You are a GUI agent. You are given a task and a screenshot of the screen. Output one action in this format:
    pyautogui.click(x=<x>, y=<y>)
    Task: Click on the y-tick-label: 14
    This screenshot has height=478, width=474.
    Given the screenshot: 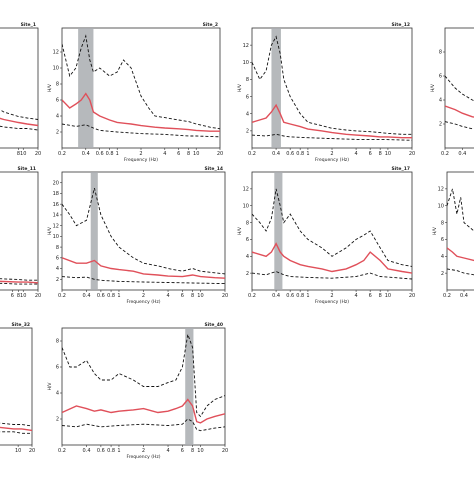 What is the action you would take?
    pyautogui.click(x=56, y=216)
    